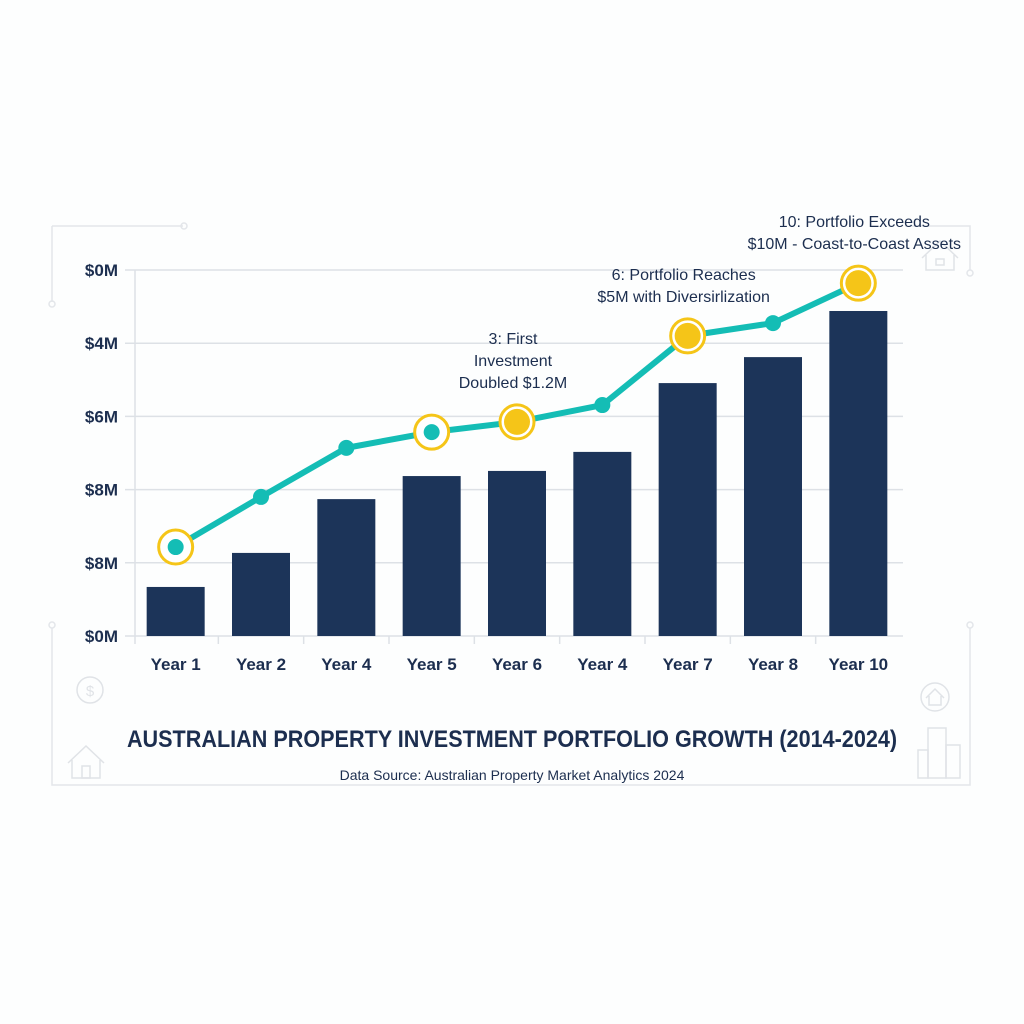  Describe the element at coordinates (101, 416) in the screenshot. I see `y-tick-label: $6M` at that location.